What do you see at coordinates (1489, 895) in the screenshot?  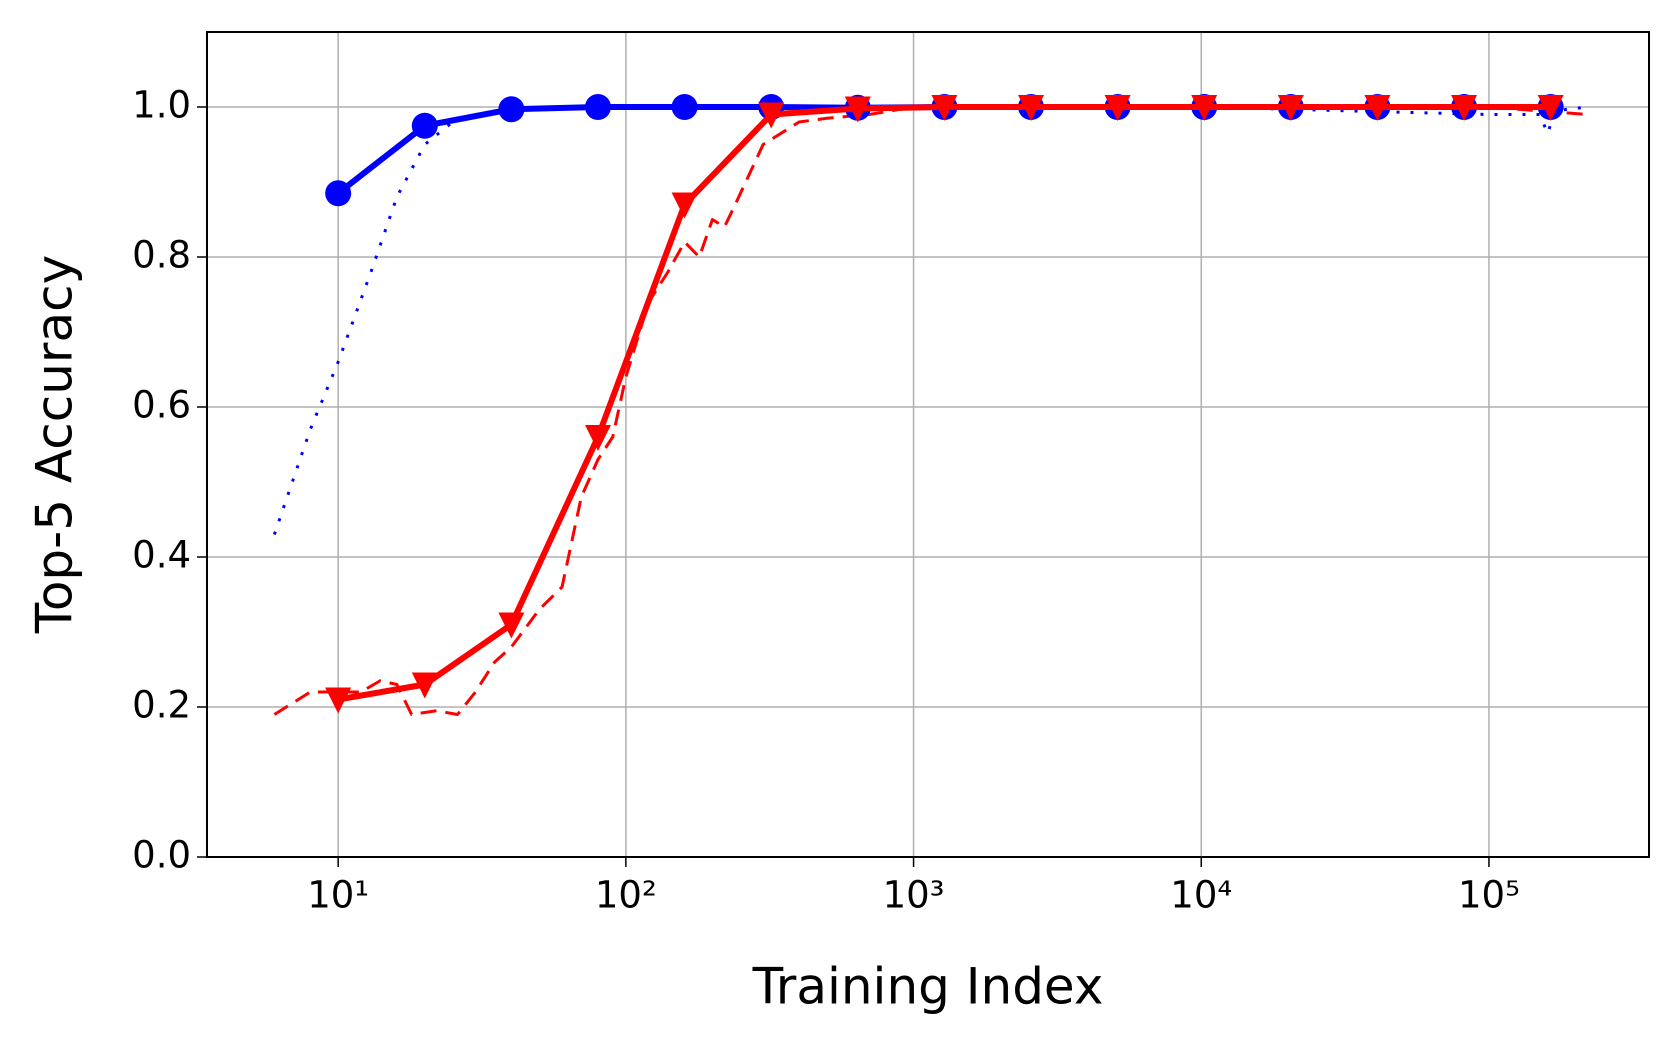 I see `x-tick-label: 10⁵` at bounding box center [1489, 895].